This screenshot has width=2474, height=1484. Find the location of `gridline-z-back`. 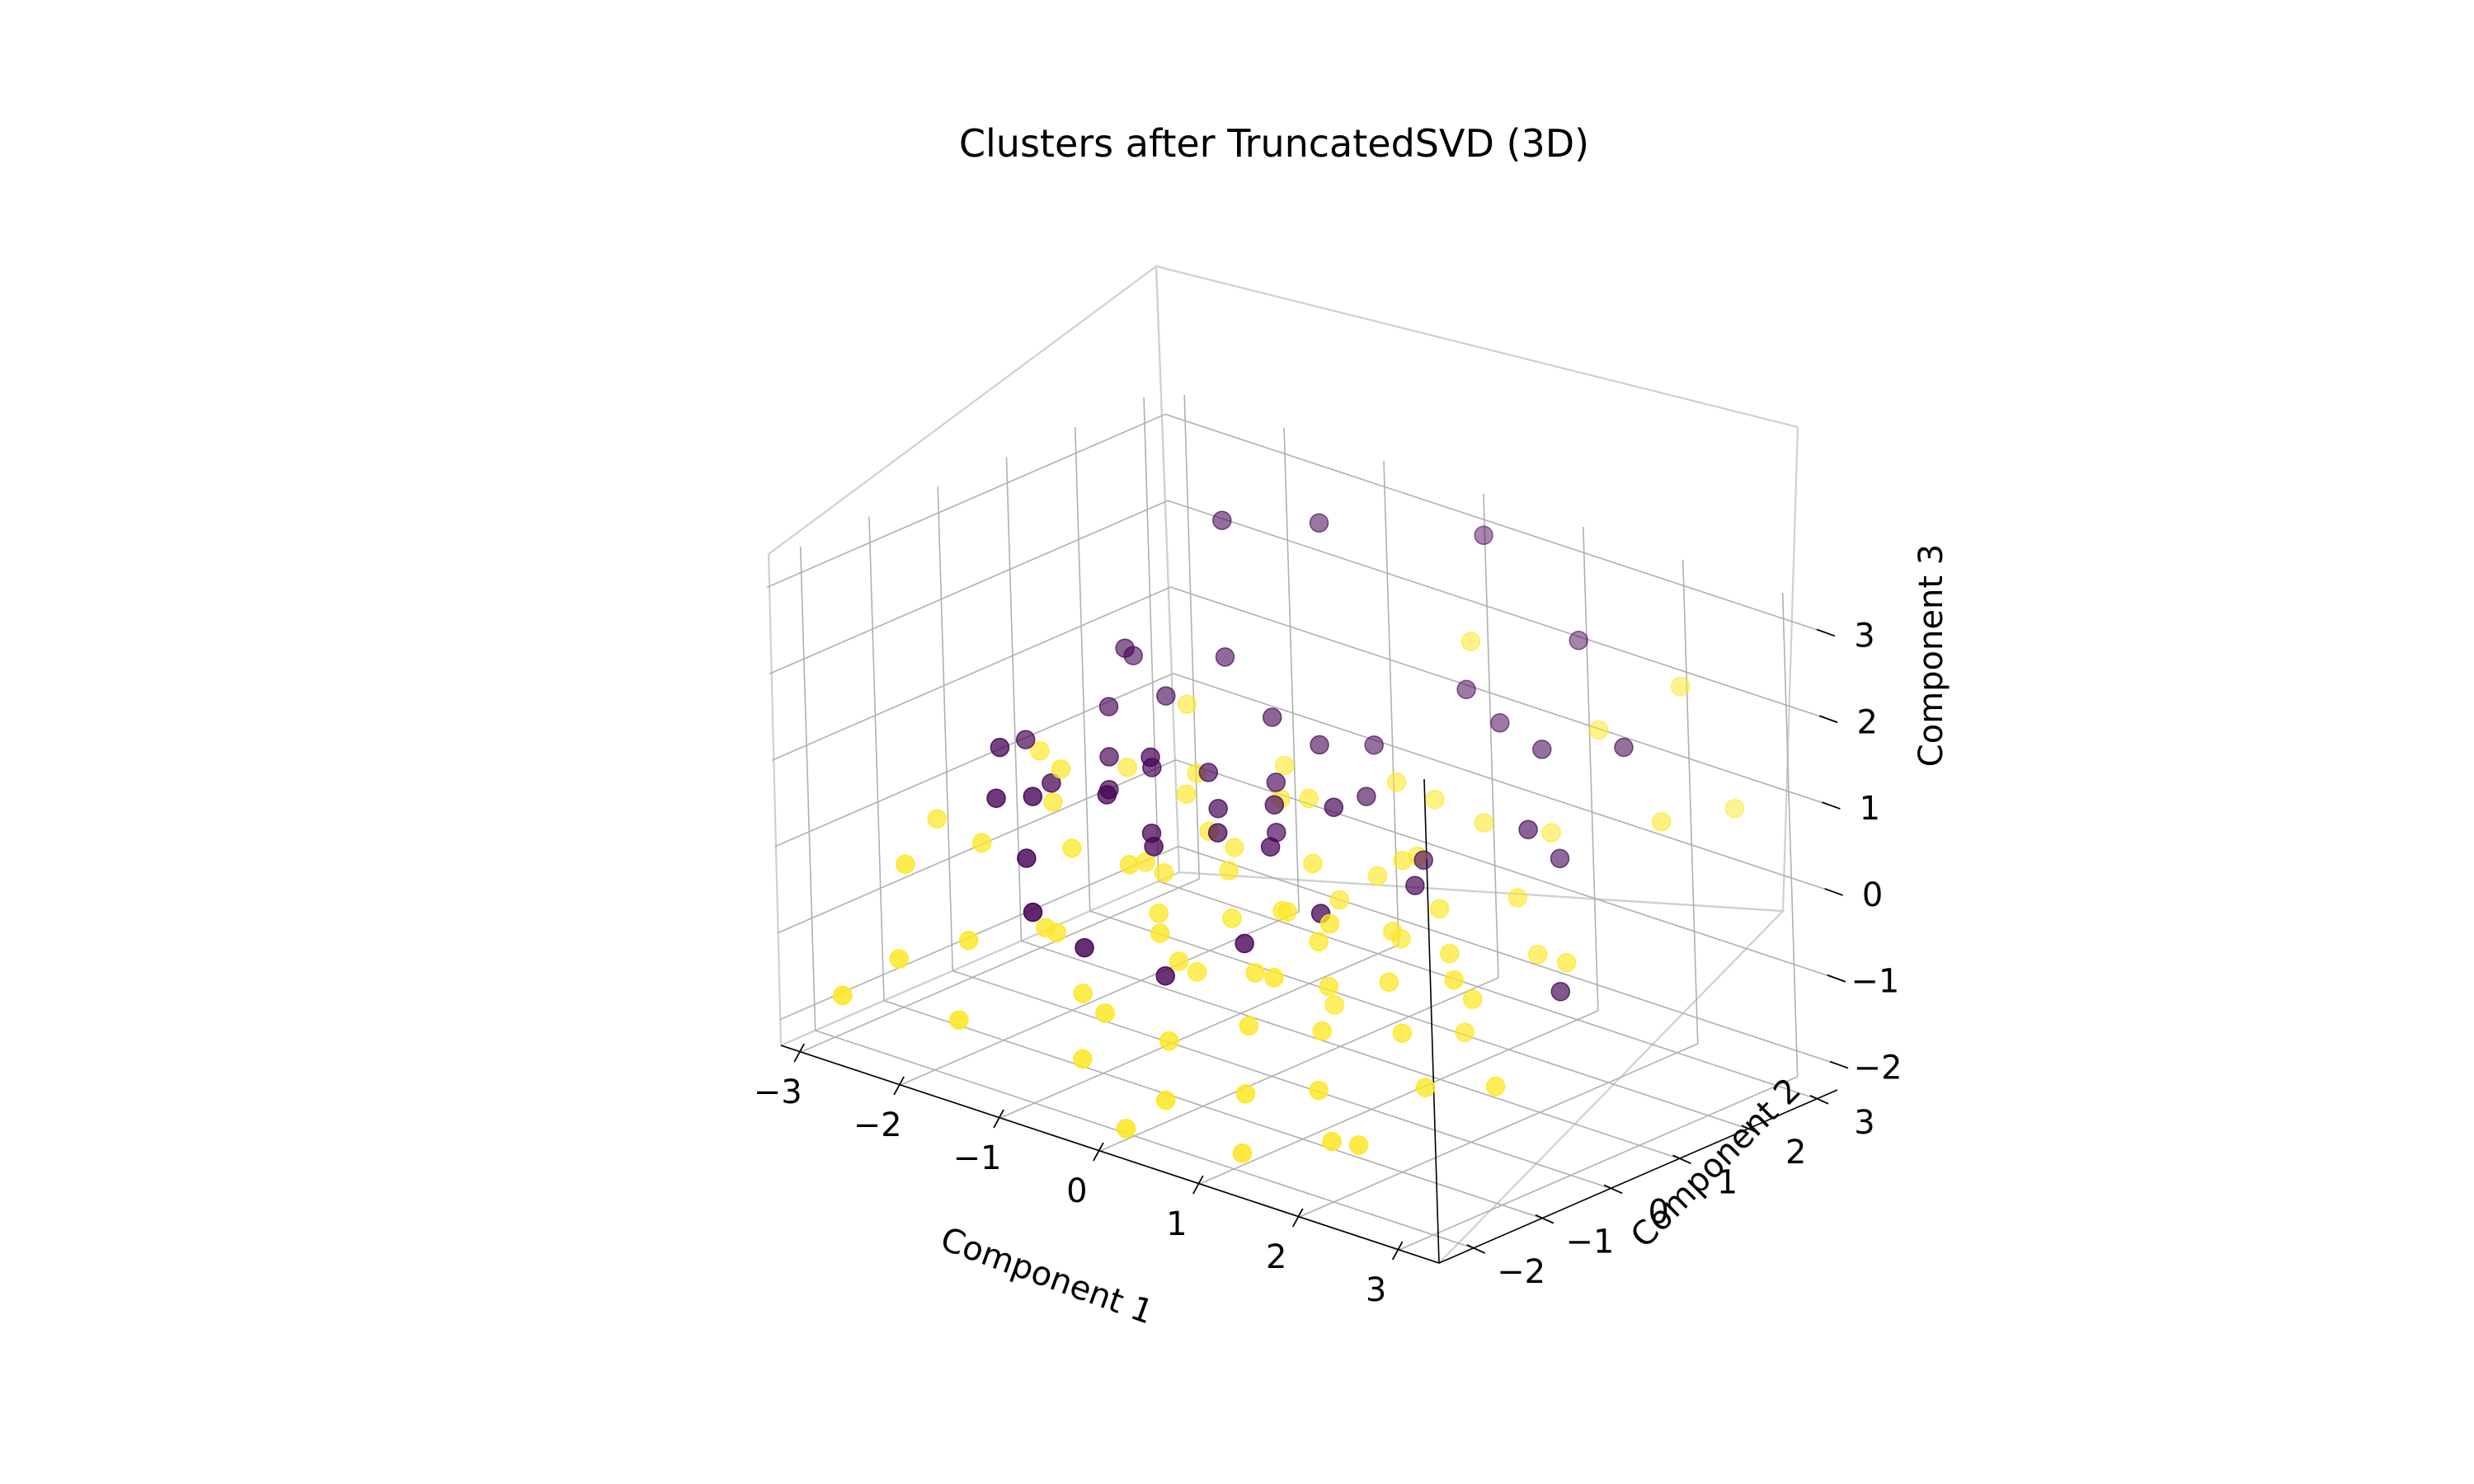

gridline-z-back is located at coordinates (1499, 695).